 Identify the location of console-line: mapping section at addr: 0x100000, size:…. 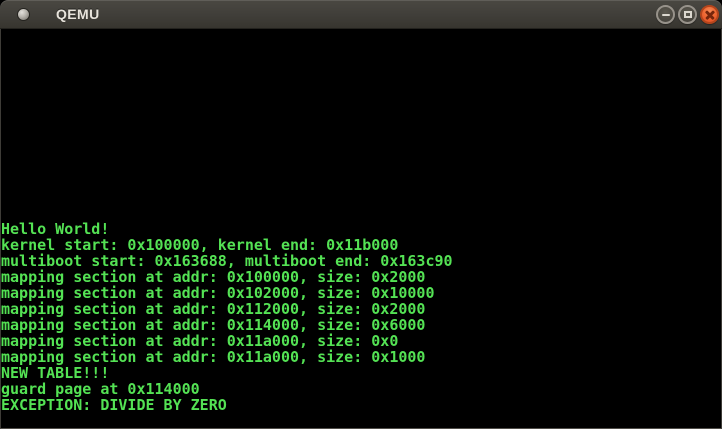
(213, 277).